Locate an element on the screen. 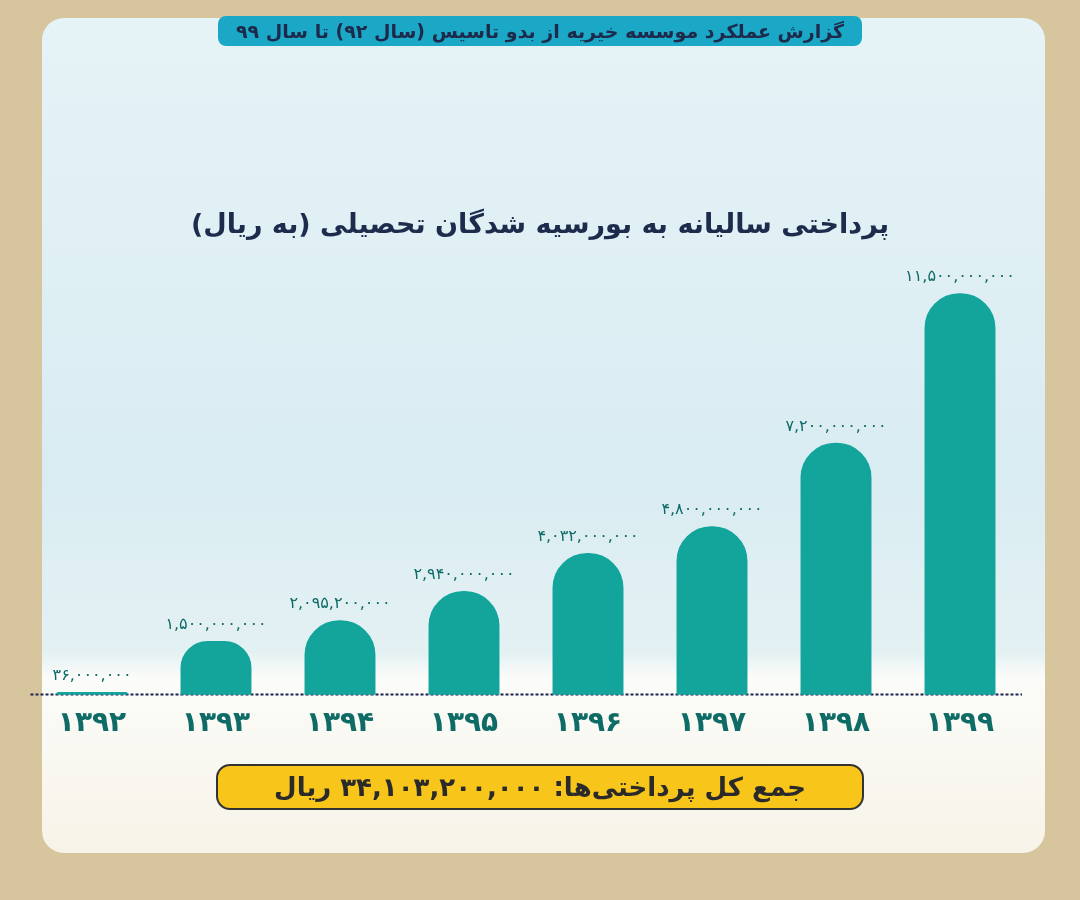  data-label: ۱,۵۰۰,۰۰۰,۰۰۰ is located at coordinates (216, 623).